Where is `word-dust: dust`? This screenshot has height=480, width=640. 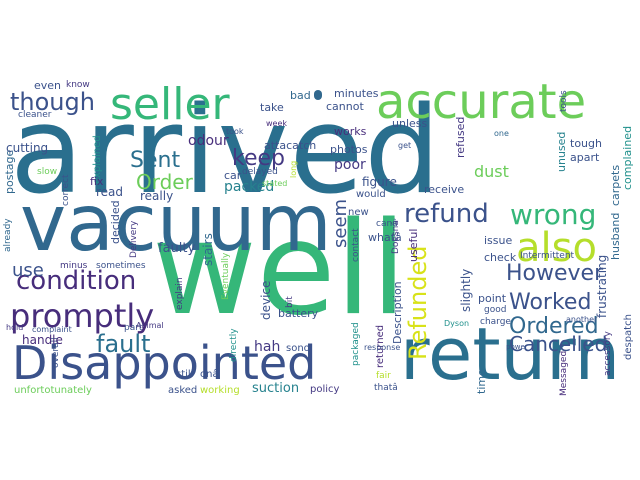 word-dust: dust is located at coordinates (491, 171).